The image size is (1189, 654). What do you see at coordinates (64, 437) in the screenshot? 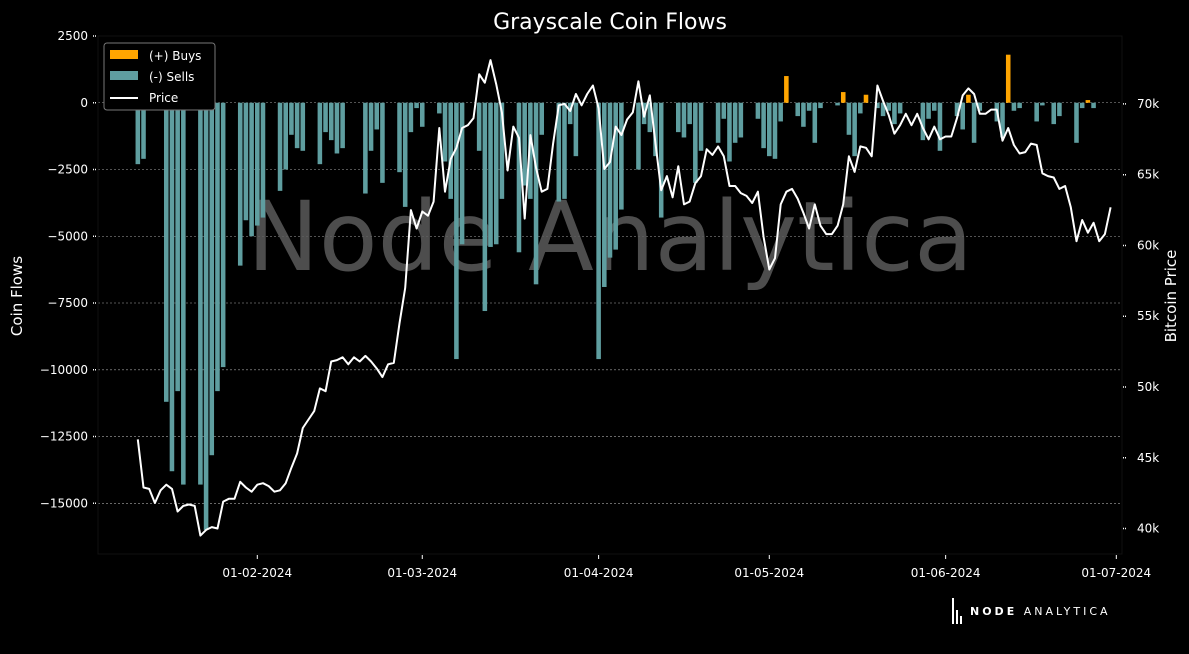
I see `y-tick-label: −12500` at bounding box center [64, 437].